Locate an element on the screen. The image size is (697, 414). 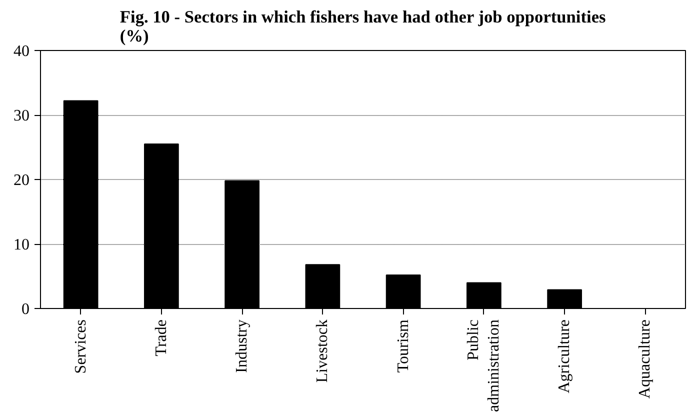
y-tick-label: 10 is located at coordinates (22, 245).